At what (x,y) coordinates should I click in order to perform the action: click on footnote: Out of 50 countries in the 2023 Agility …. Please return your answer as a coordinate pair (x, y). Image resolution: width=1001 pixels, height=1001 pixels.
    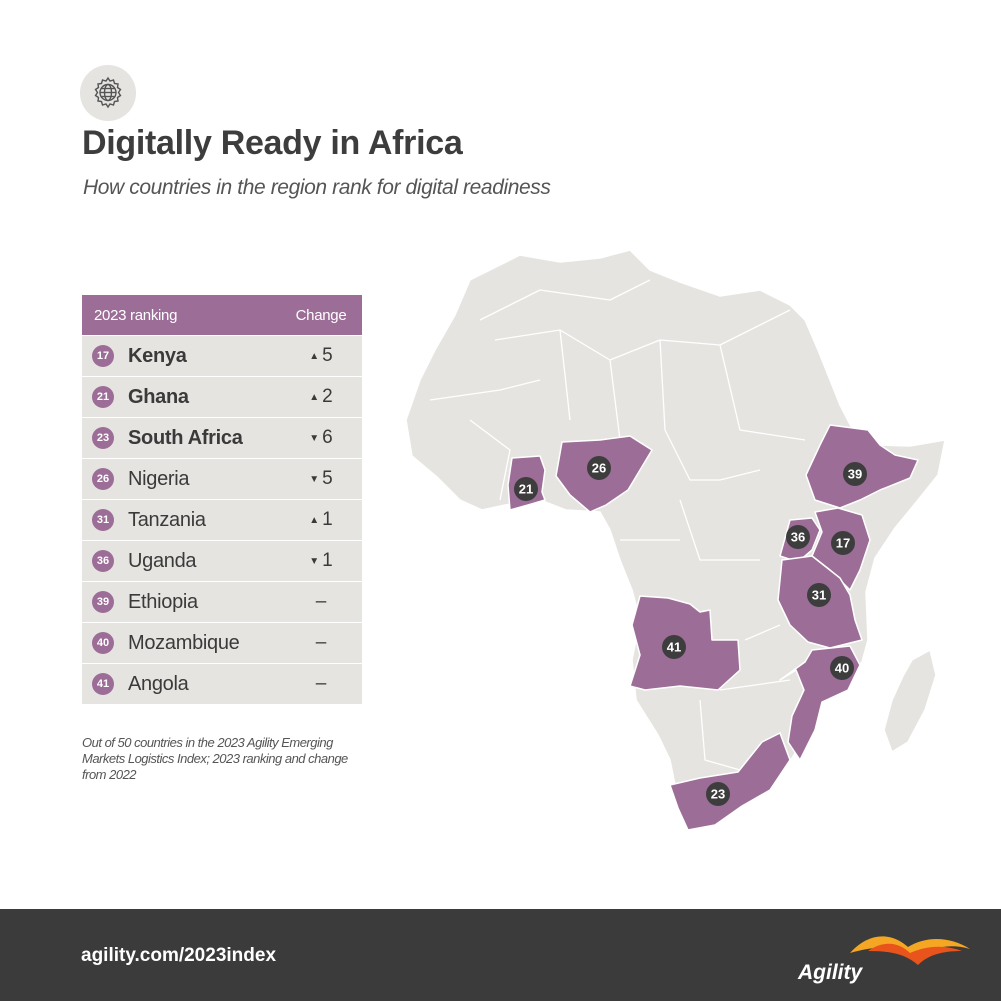
    Looking at the image, I should click on (215, 758).